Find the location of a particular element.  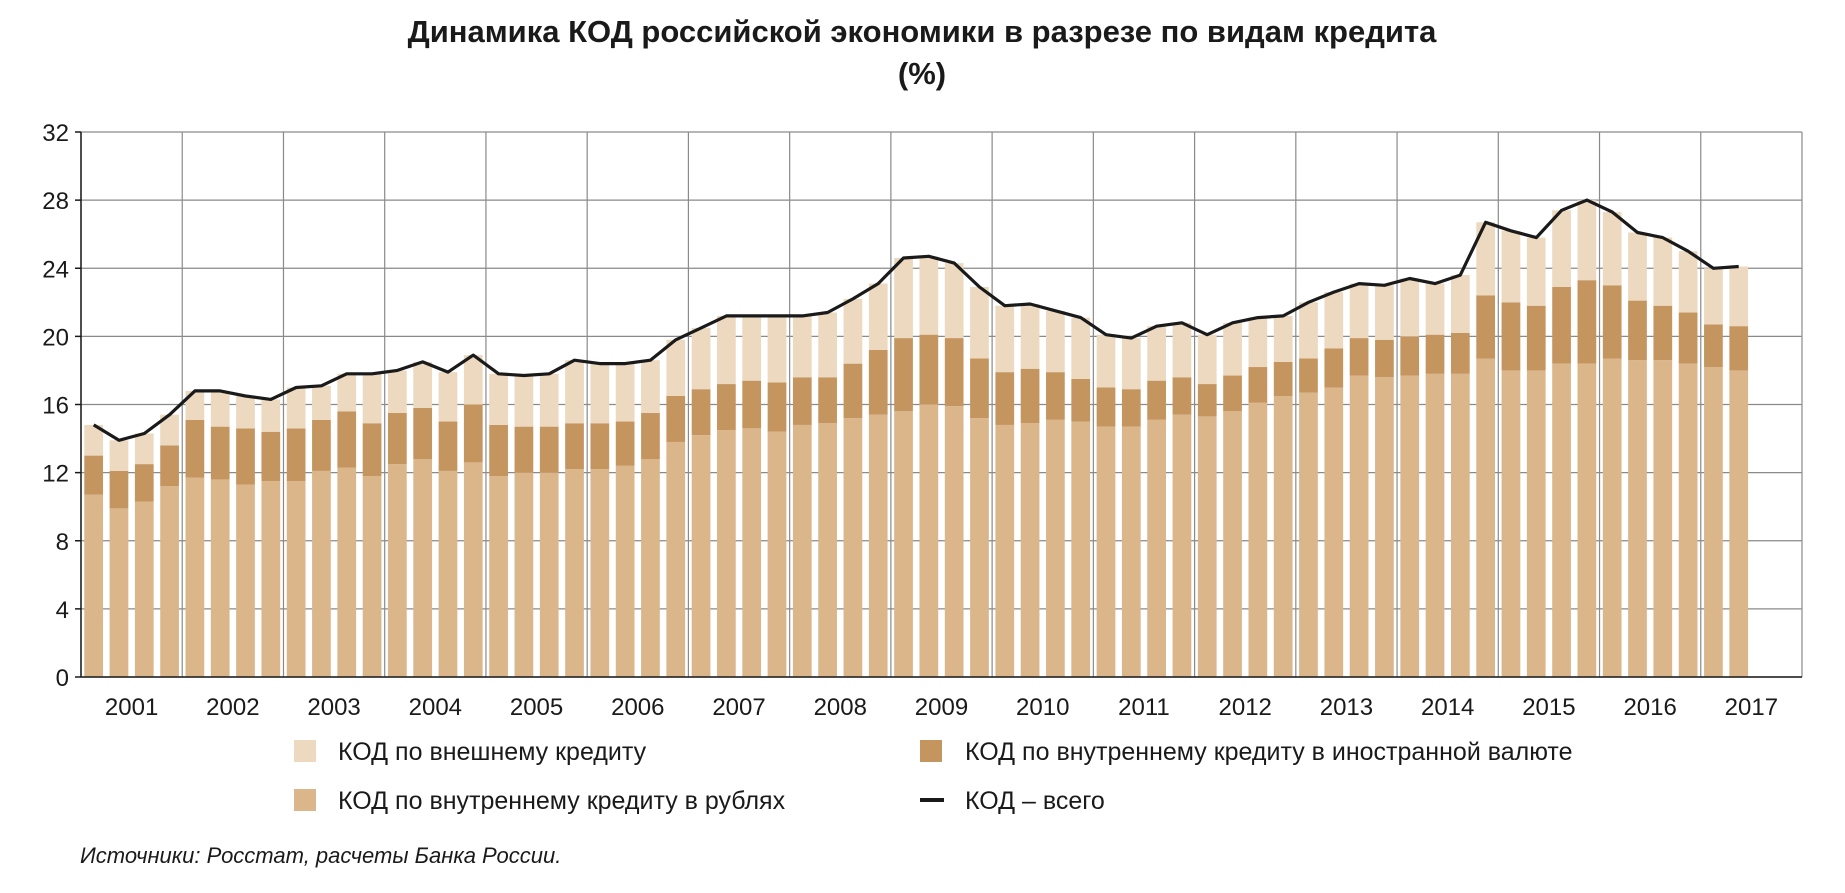

y-tick-label: 24 is located at coordinates (55, 269).